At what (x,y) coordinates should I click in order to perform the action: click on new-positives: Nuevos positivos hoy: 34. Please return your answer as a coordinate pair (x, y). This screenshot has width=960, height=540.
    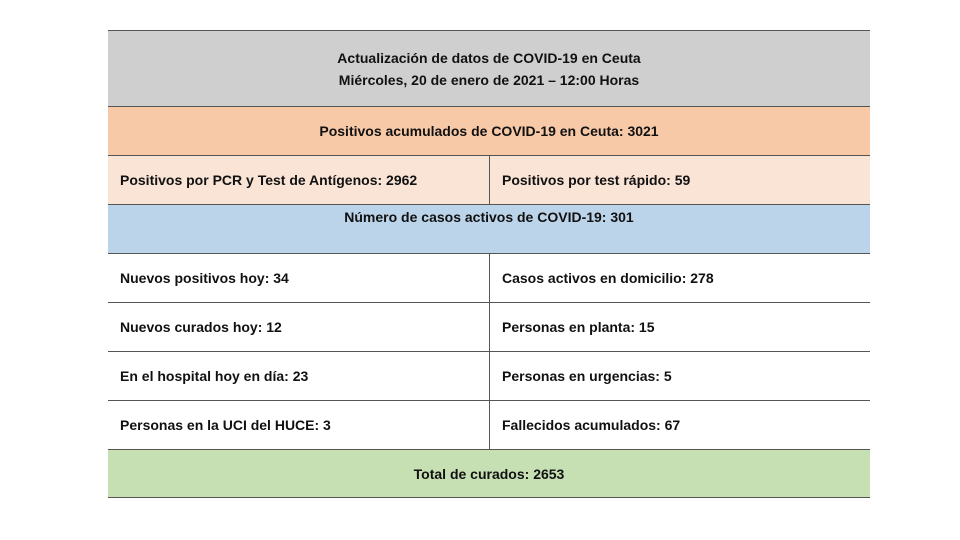
    Looking at the image, I should click on (204, 278).